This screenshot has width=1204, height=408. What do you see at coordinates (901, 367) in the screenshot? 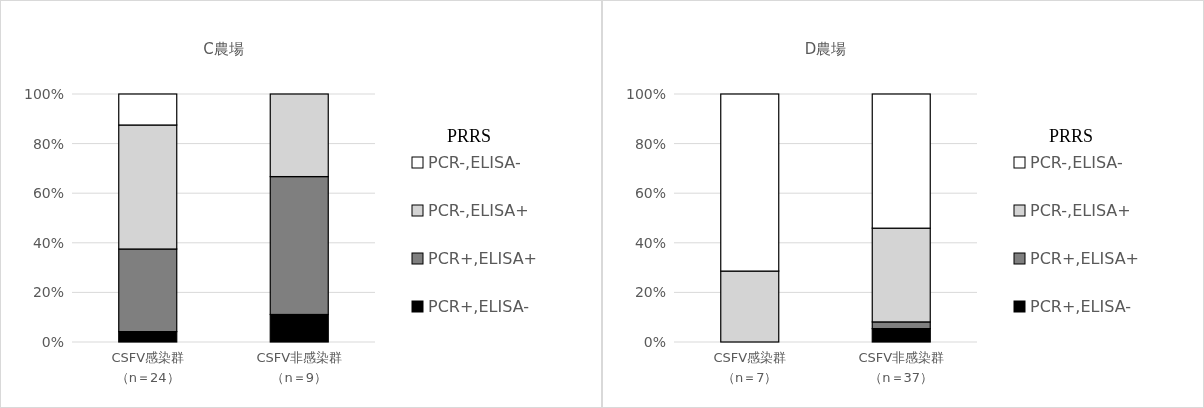
I see `x-tick-label: CSFV非感染群（n＝37）` at bounding box center [901, 367].